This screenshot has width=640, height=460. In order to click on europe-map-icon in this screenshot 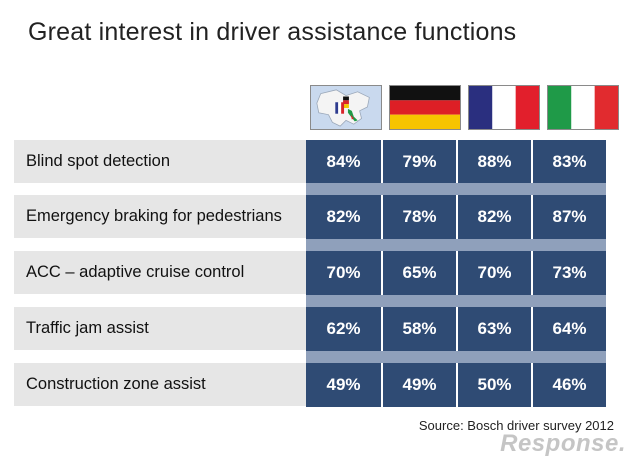, I will do `click(346, 107)`.